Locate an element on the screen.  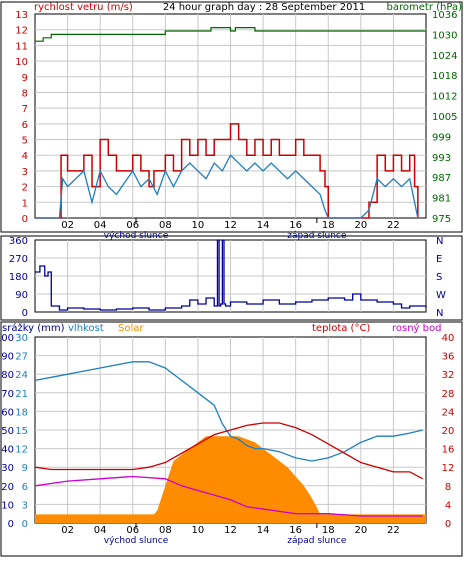
legend-rain: srážky (mm) is located at coordinates (33, 328).